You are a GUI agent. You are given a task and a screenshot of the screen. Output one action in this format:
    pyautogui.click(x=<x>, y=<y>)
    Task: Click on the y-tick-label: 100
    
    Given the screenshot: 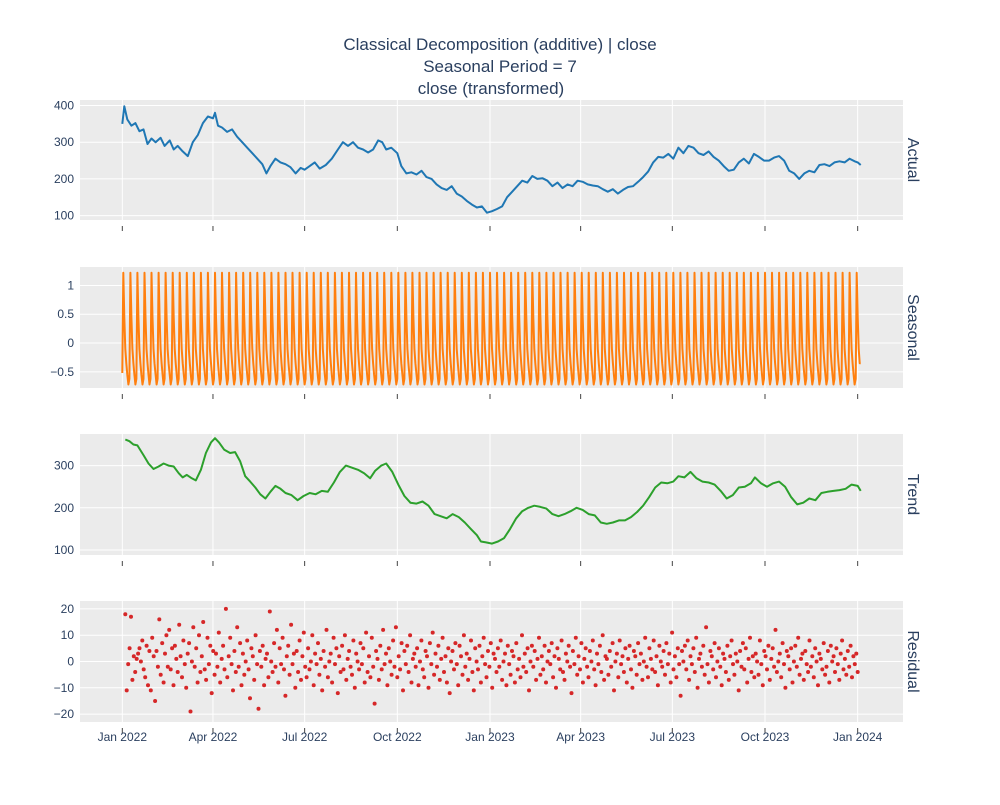 What is the action you would take?
    pyautogui.click(x=64, y=216)
    